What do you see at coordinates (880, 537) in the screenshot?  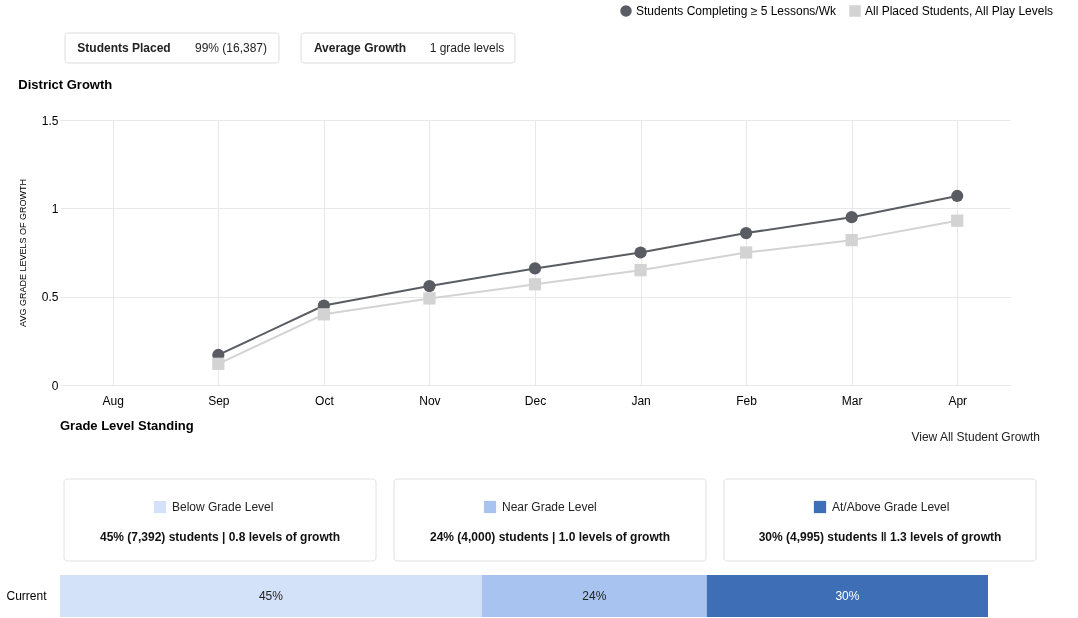 I see `text: 30% (4,995) students ‖ 1.3 levels of growth` at bounding box center [880, 537].